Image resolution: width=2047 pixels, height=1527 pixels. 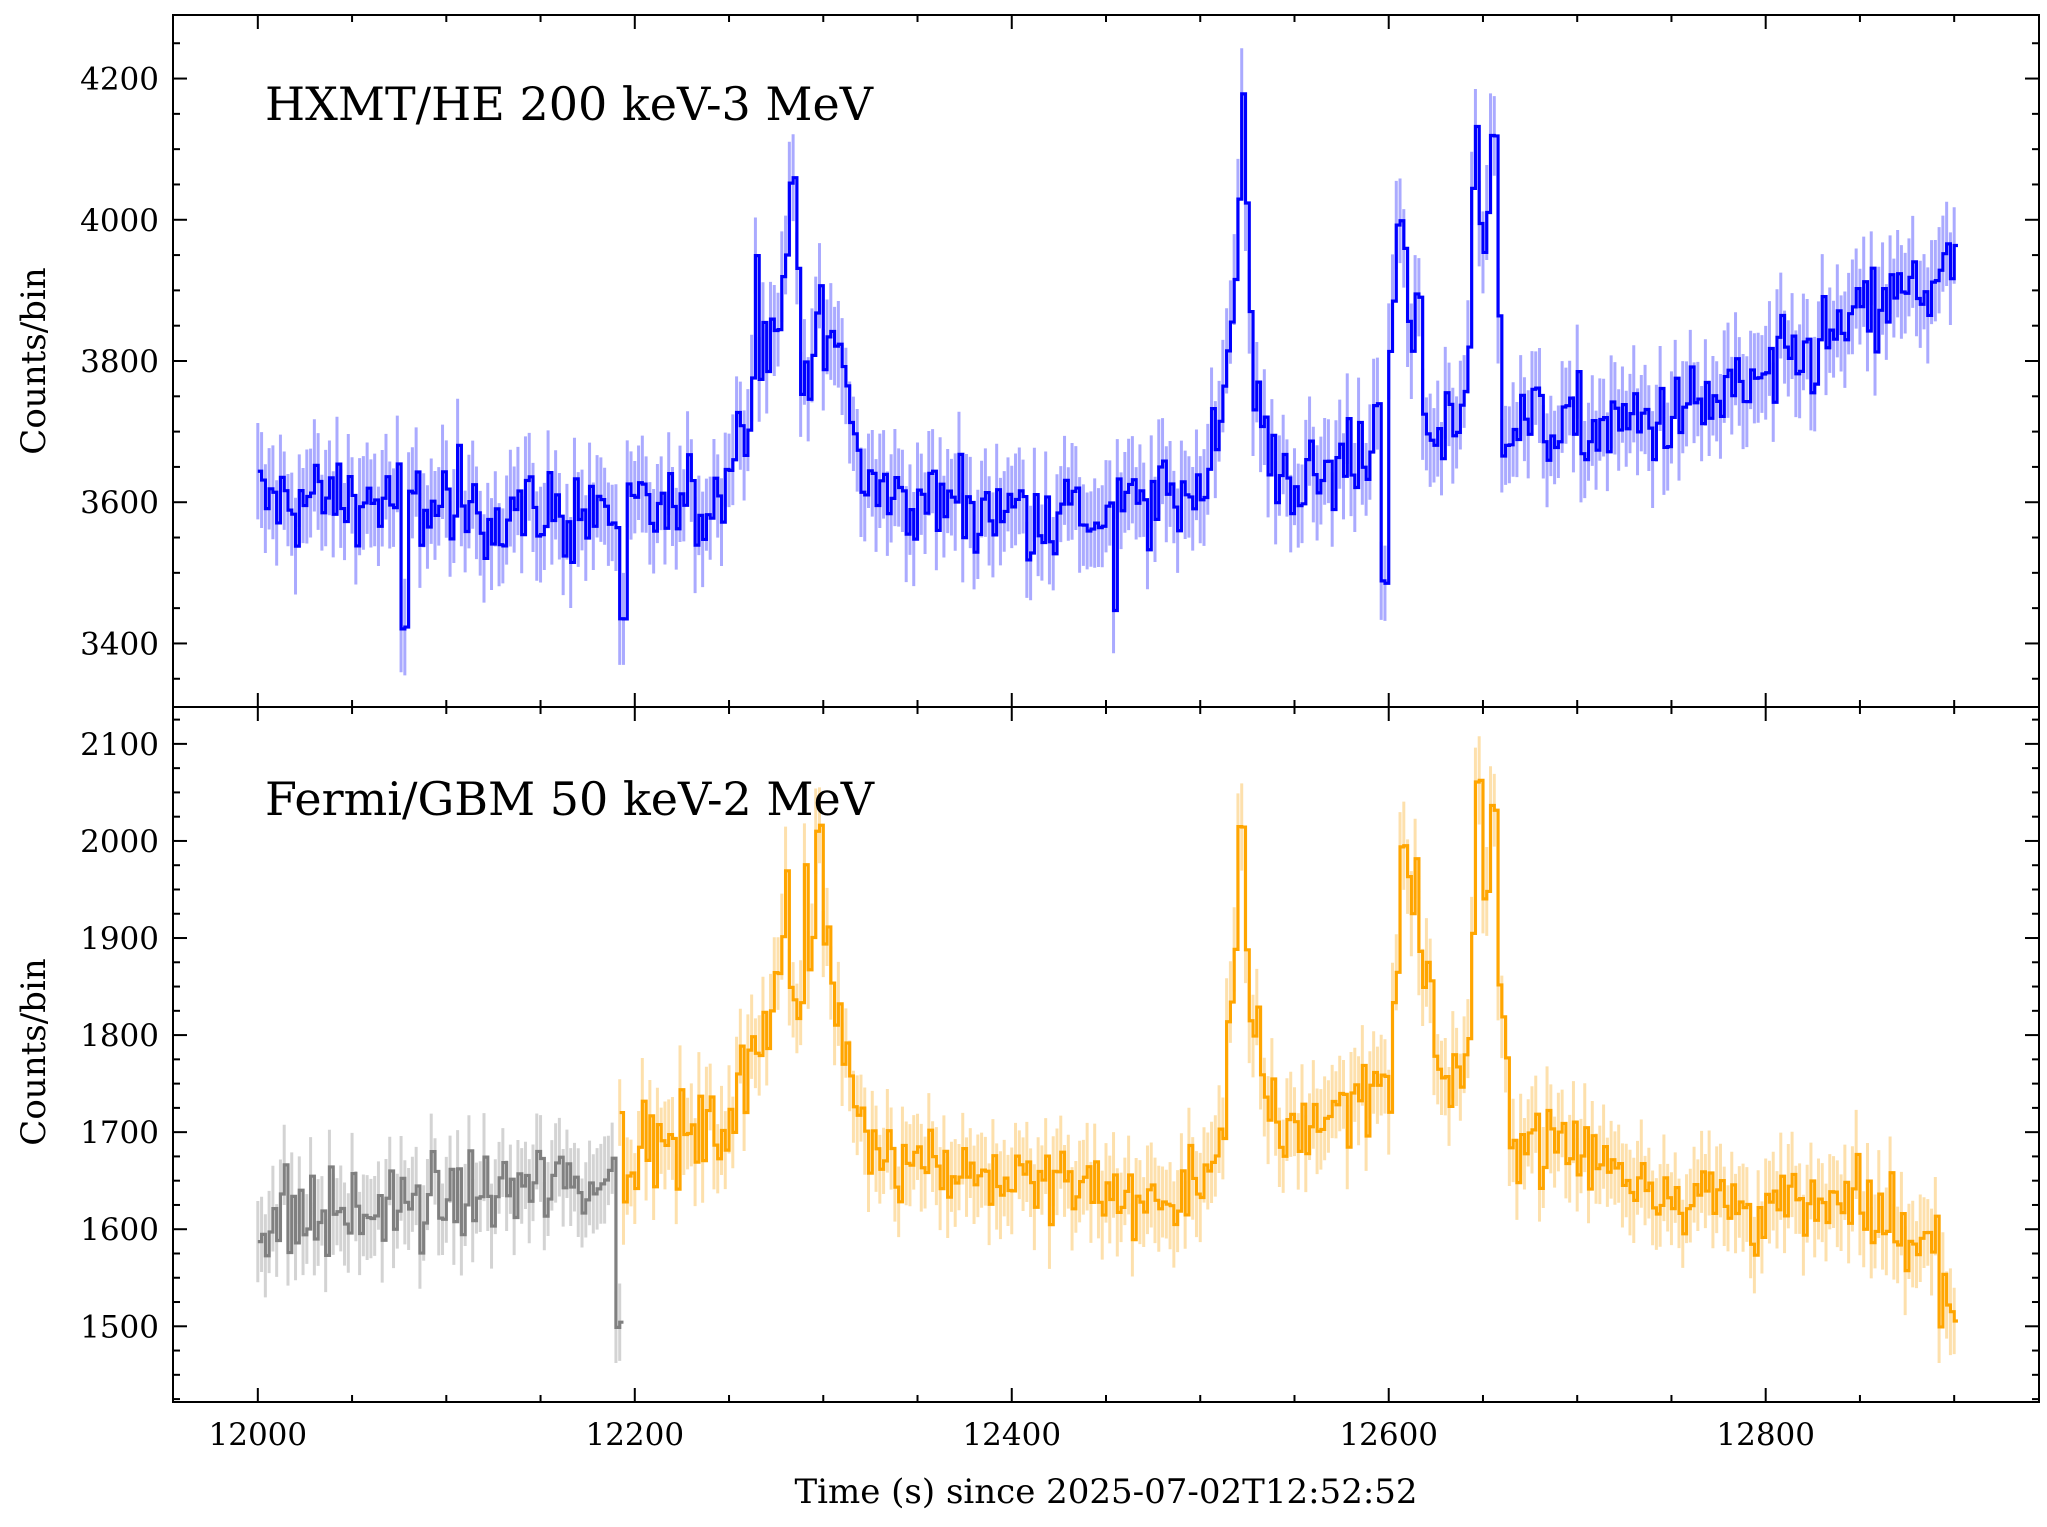 I want to click on gbm-annotation: Fermi/GBM 50 keV-2 MeV, so click(x=570, y=799).